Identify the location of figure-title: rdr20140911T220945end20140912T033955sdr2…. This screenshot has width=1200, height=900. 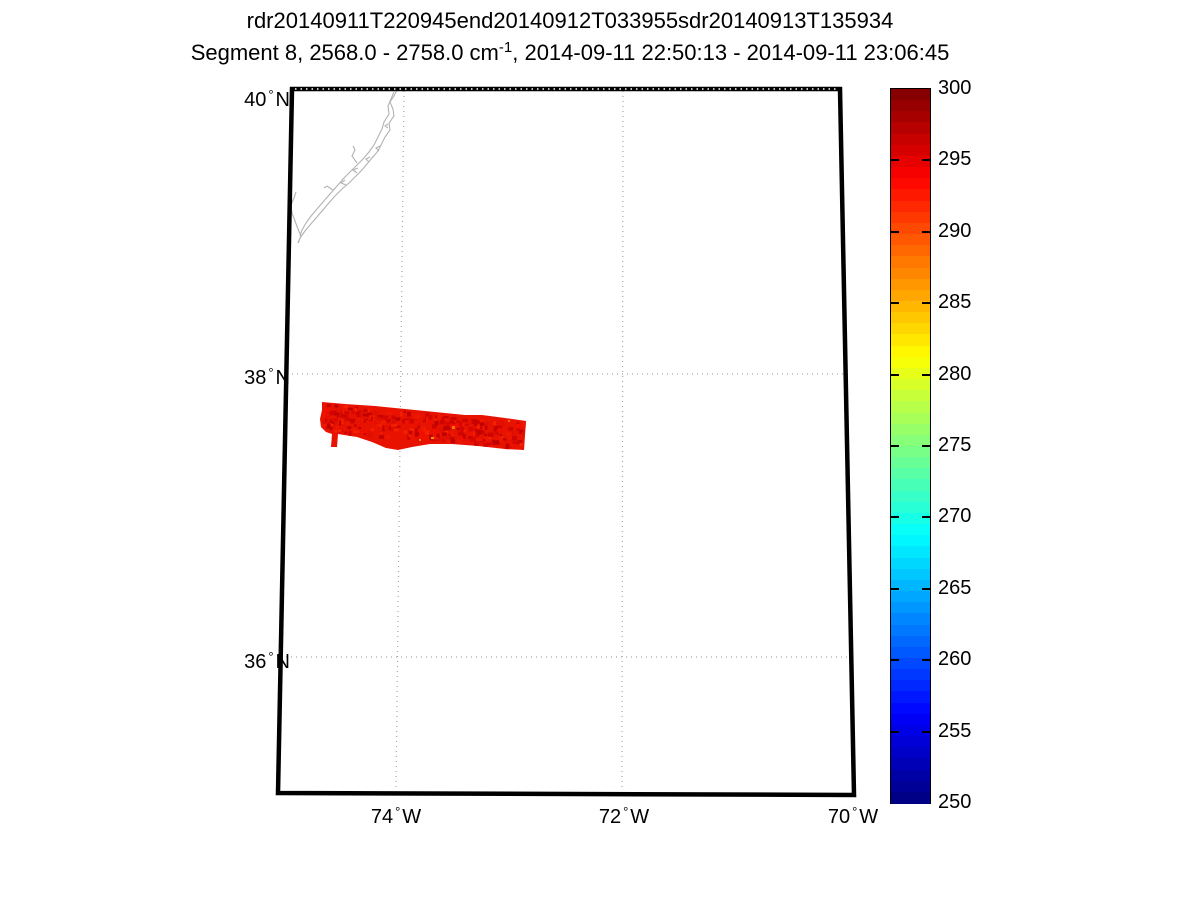
(570, 20).